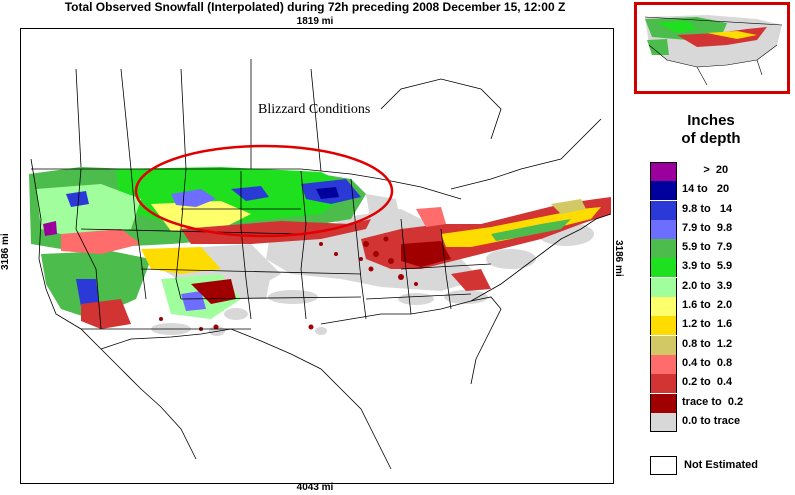 This screenshot has height=495, width=795. I want to click on legend-row: 0.8 to 1.2, so click(720, 345).